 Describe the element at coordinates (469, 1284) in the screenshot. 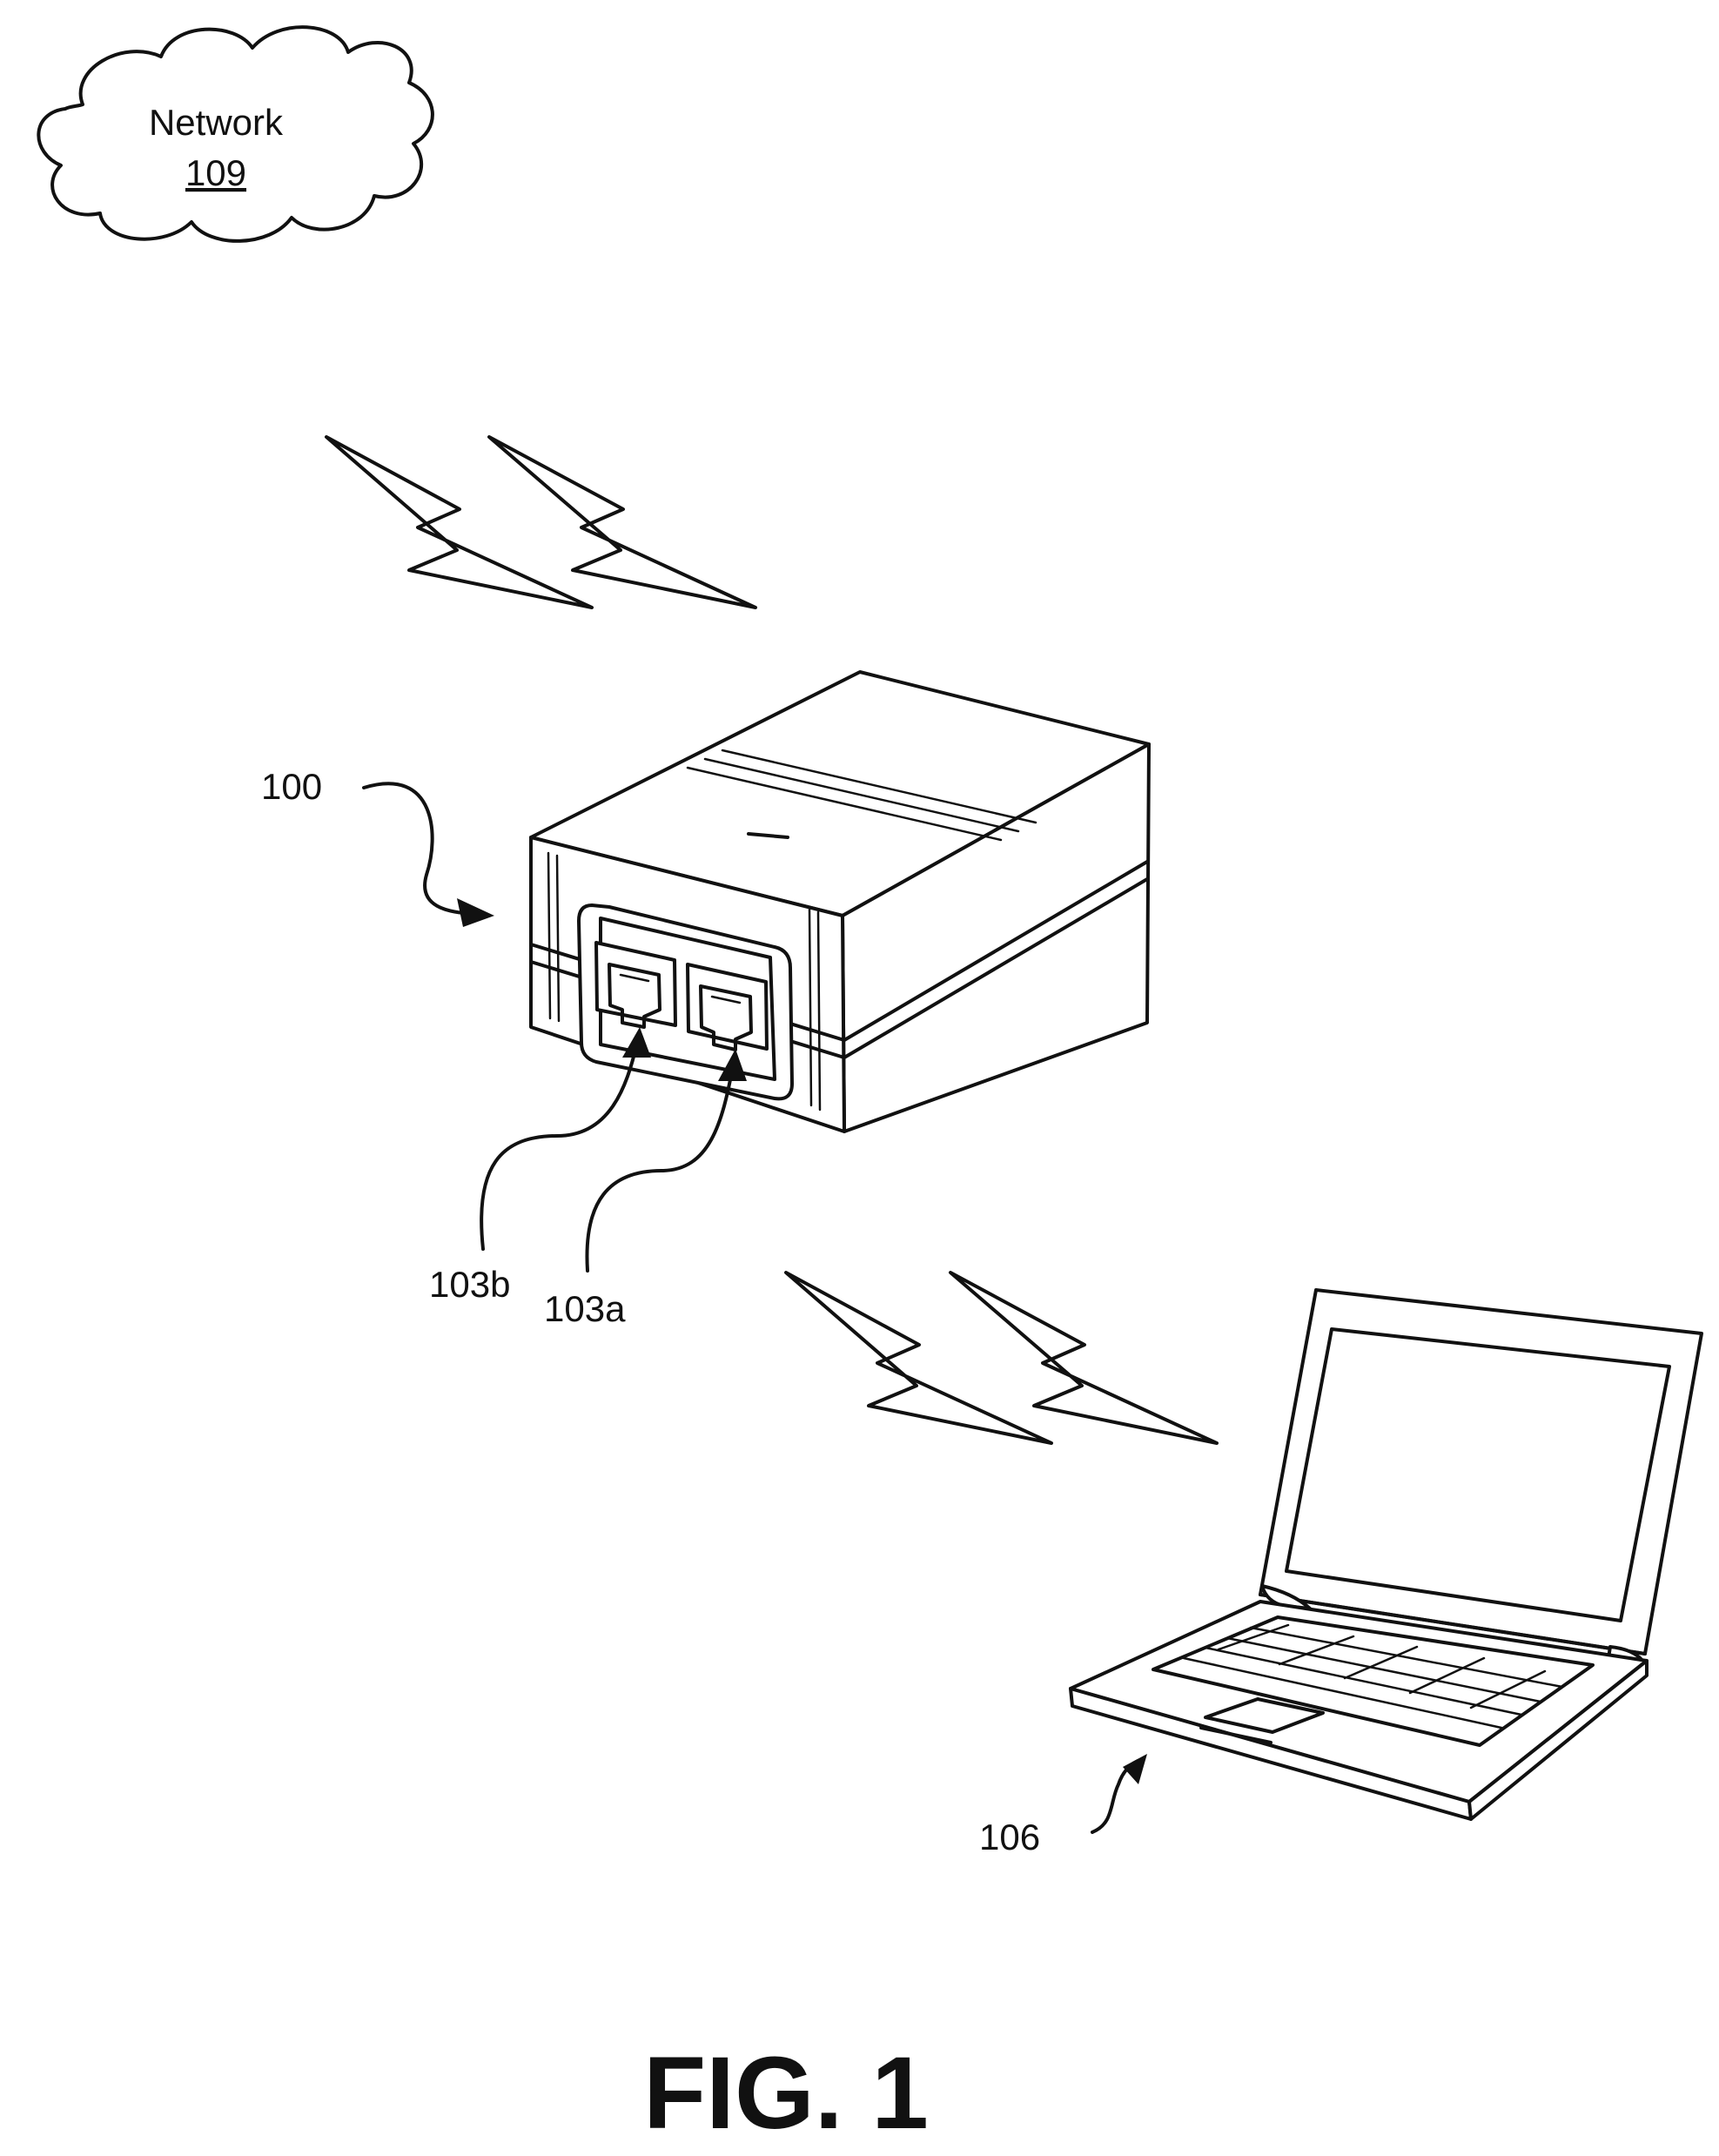

I see `port-b-ref-label: 103b` at that location.